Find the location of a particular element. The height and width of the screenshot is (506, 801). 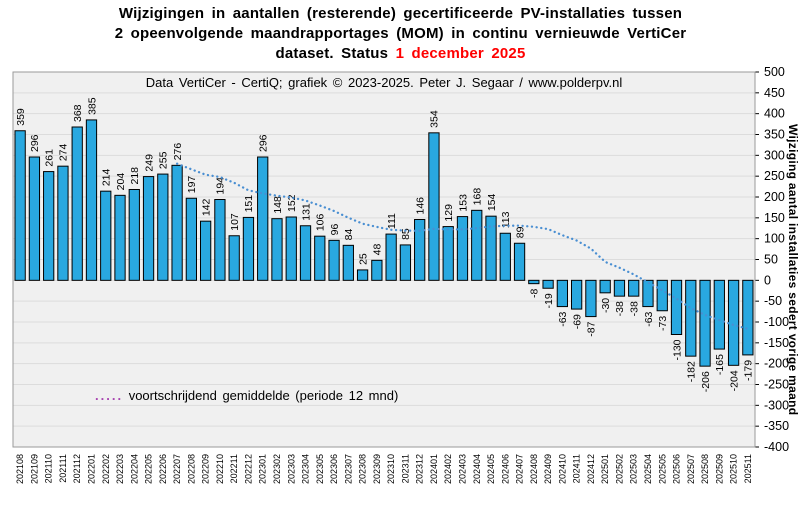

x-axis-label: 202306 is located at coordinates (334, 469).